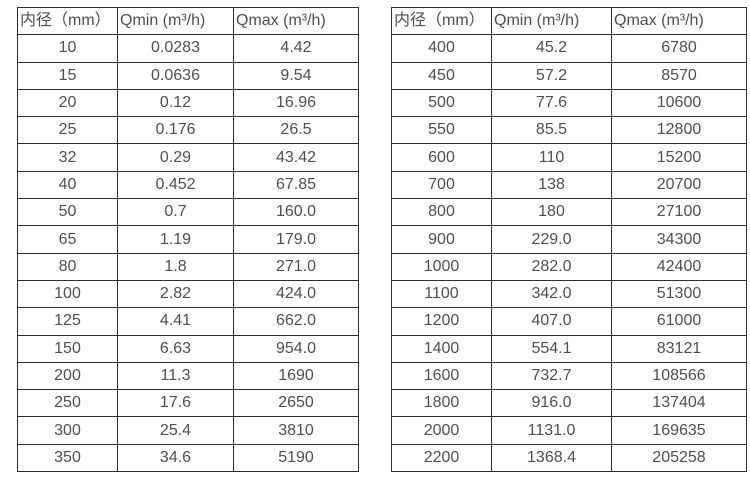 The height and width of the screenshot is (483, 750). What do you see at coordinates (441, 185) in the screenshot?
I see `table-cell: 700` at bounding box center [441, 185].